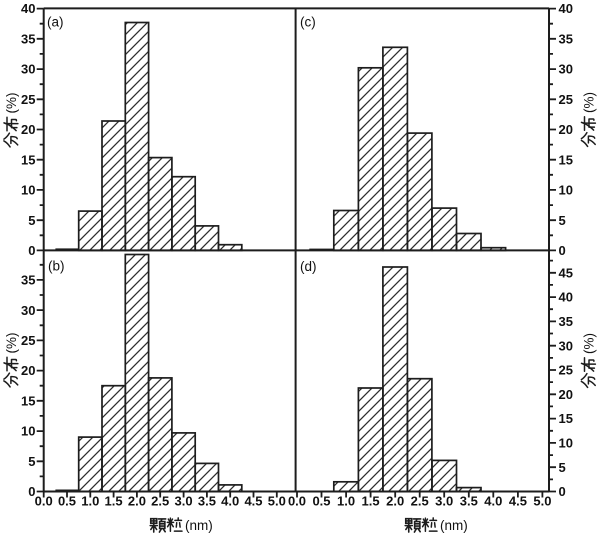 This screenshot has width=600, height=538. I want to click on svg-text: 45, so click(566, 272).